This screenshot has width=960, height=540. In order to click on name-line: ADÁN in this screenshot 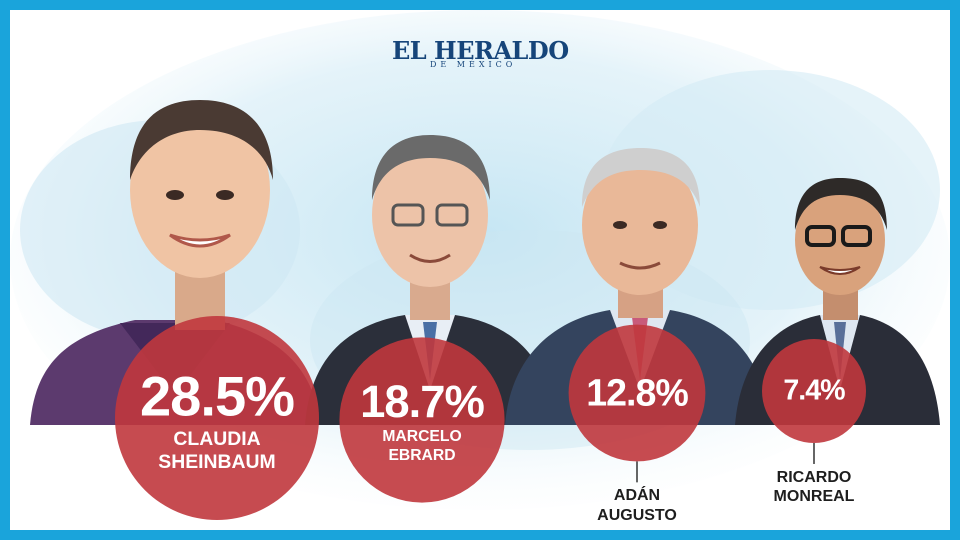, I will do `click(637, 496)`.